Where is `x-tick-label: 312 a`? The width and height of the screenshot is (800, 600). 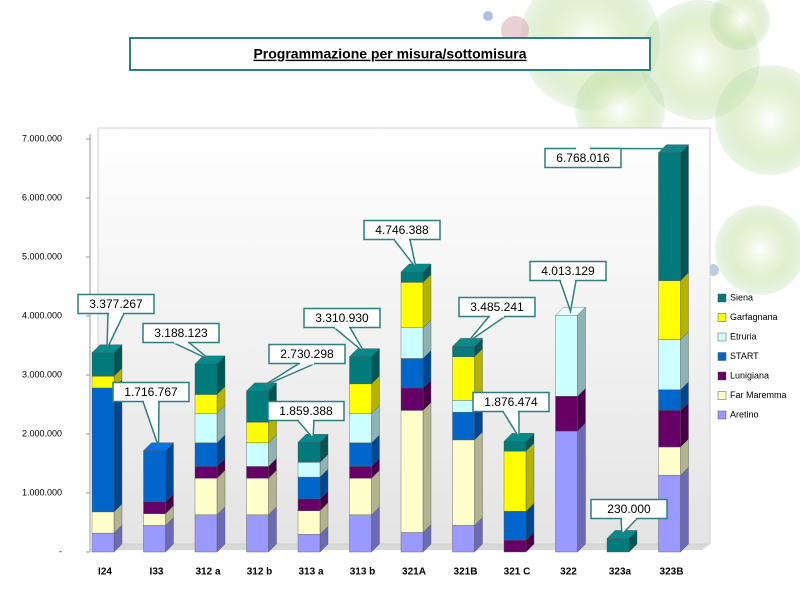 x-tick-label: 312 a is located at coordinates (207, 572).